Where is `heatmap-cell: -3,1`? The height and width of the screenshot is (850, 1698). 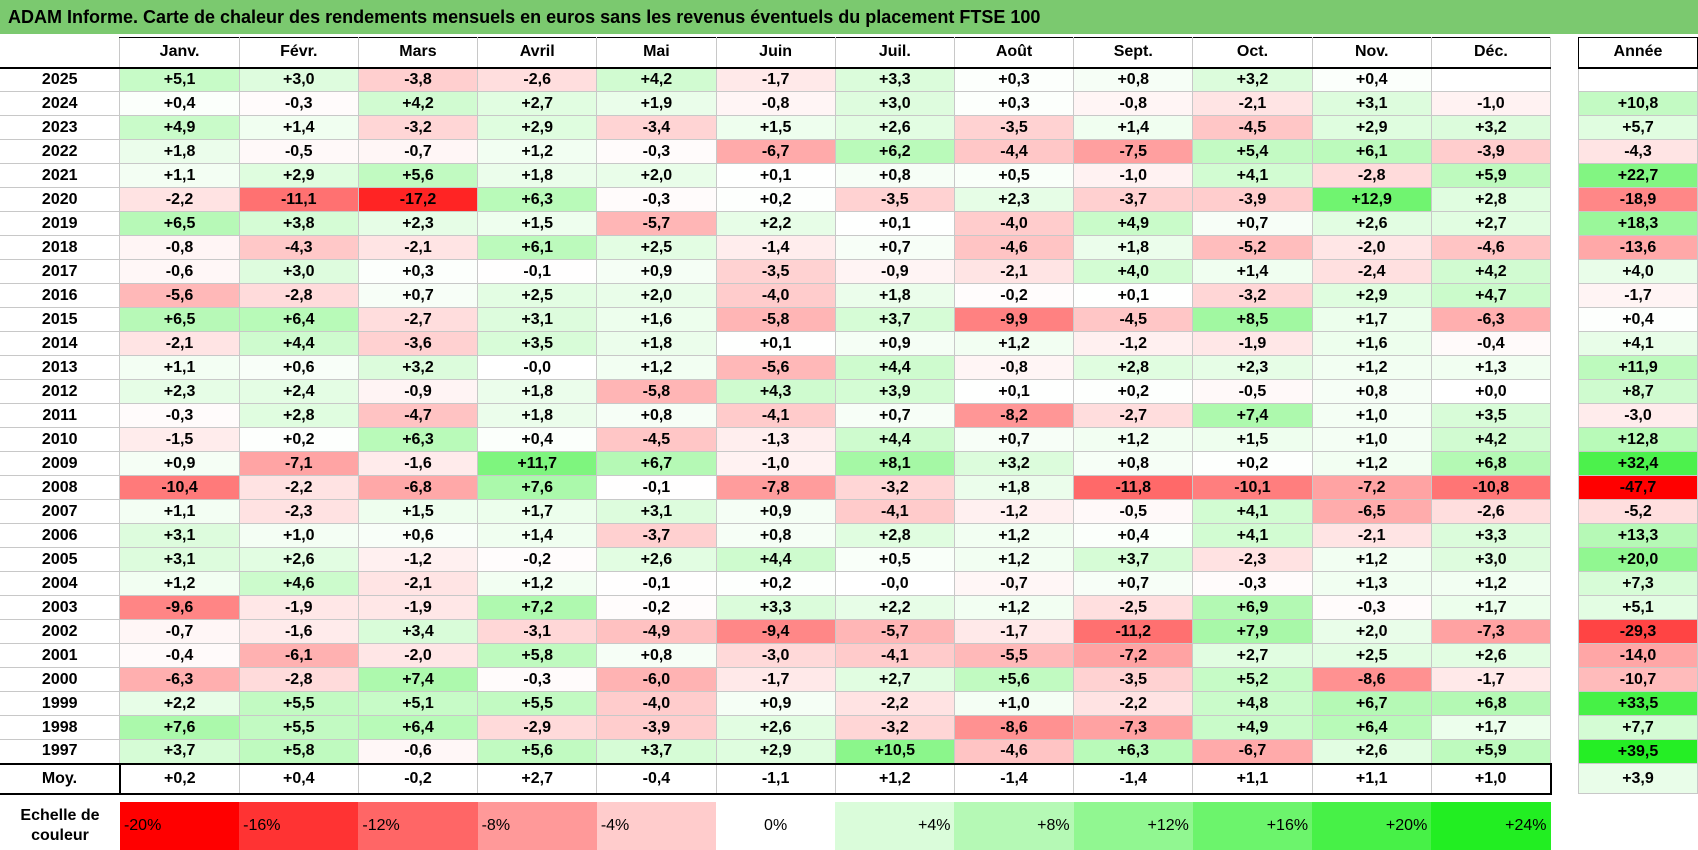
heatmap-cell: -3,1 is located at coordinates (537, 631).